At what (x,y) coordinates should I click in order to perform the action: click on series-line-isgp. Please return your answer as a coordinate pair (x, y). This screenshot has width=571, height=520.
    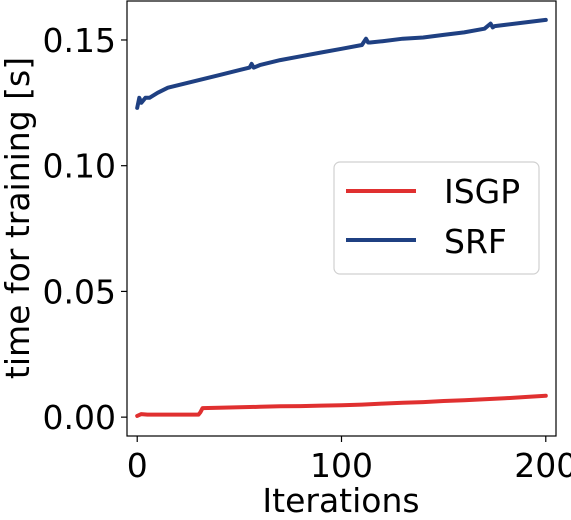
    Looking at the image, I should click on (341, 405).